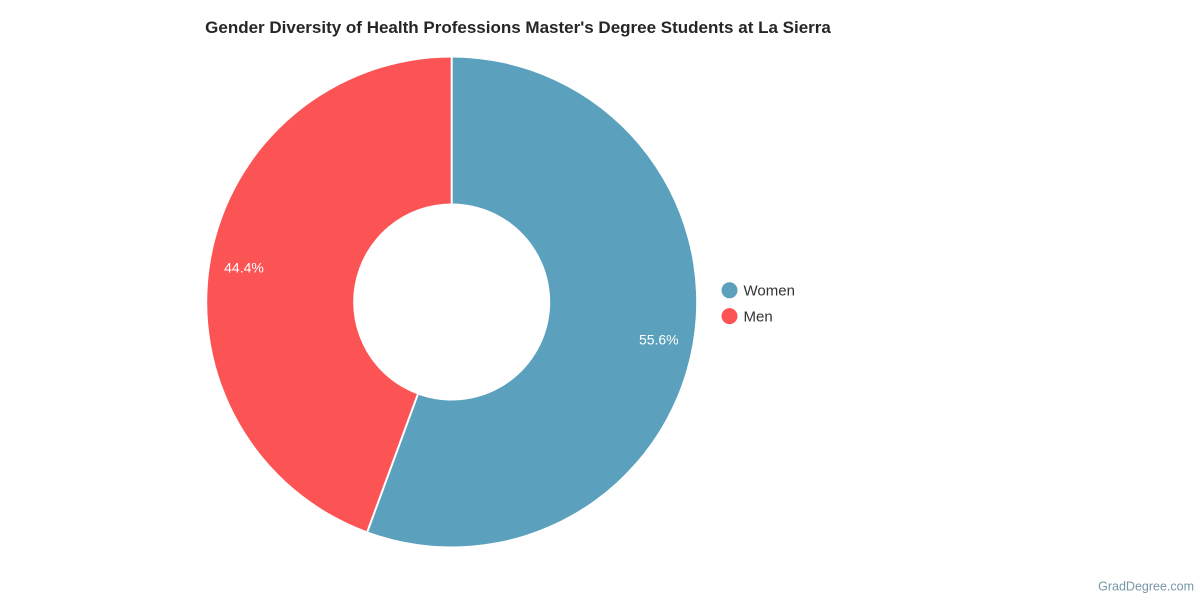 The height and width of the screenshot is (600, 1200). Describe the element at coordinates (758, 316) in the screenshot. I see `svg-text: Men` at that location.